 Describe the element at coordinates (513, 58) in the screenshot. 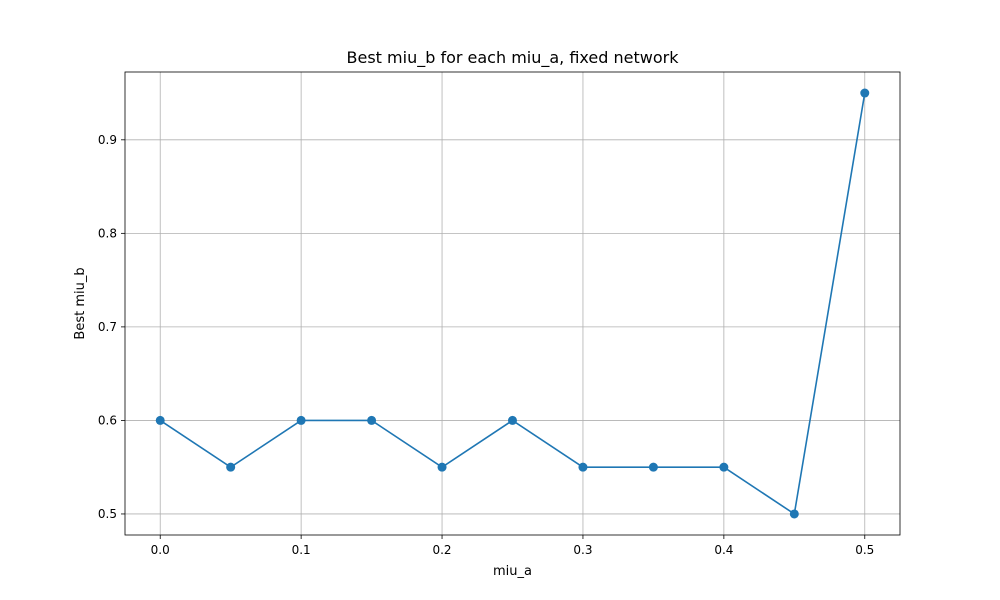

I see `chart-title: Best miu_b for each miu_a, fixed network` at that location.